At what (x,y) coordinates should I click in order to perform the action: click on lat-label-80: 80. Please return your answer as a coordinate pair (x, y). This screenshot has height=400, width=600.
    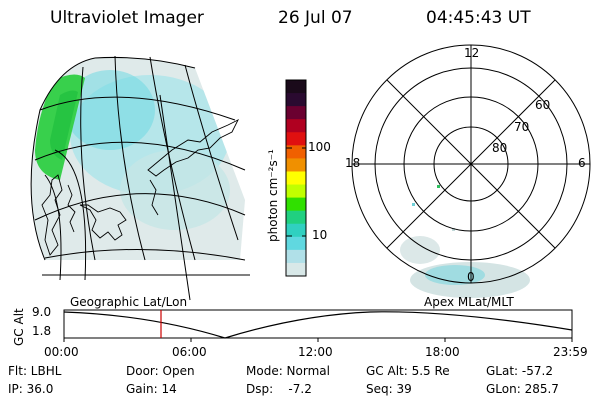
    Looking at the image, I should click on (500, 148).